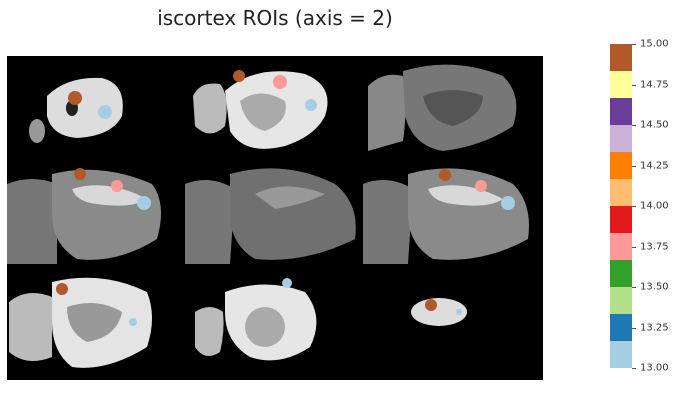  I want to click on colorbar-tick-label: 13.00, so click(654, 368).